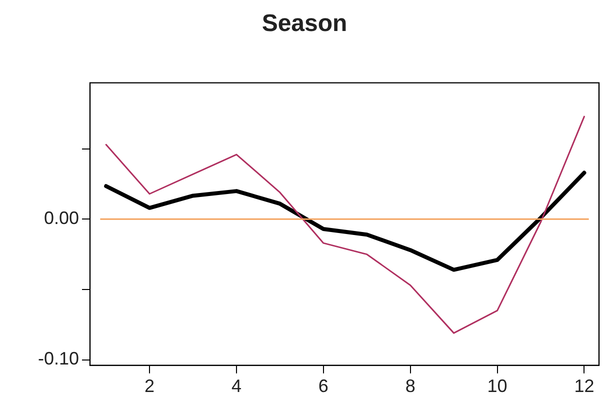  What do you see at coordinates (497, 386) in the screenshot?
I see `x-tick-label: 10` at bounding box center [497, 386].